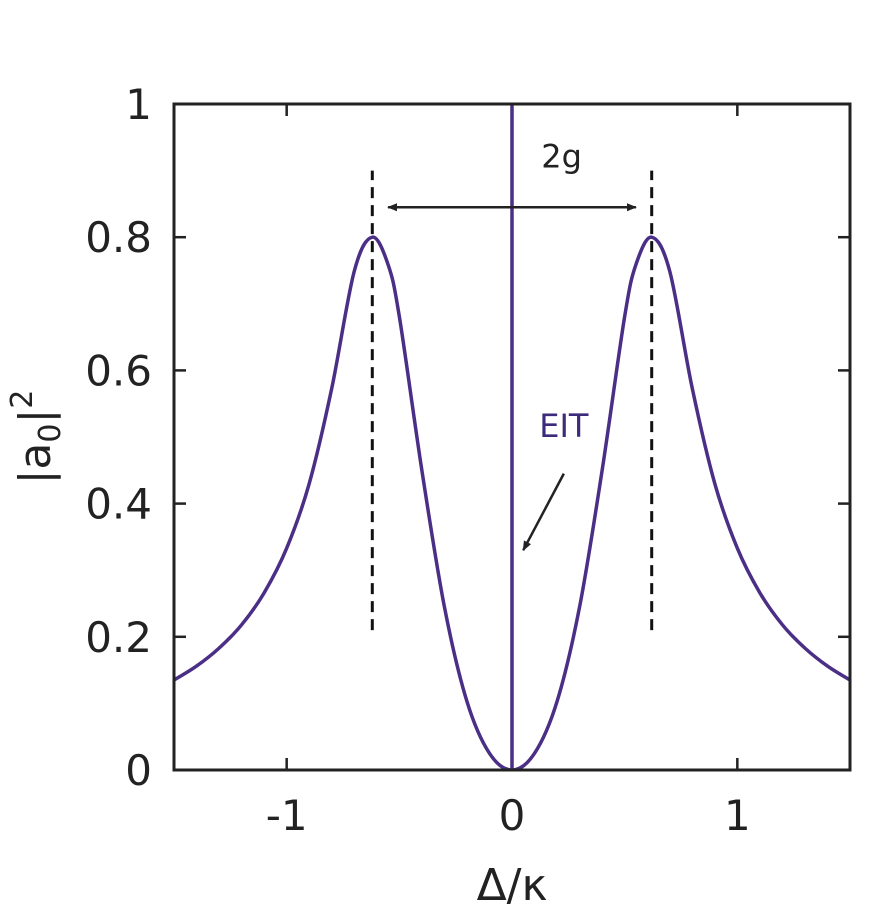 Image resolution: width=893 pixels, height=905 pixels. What do you see at coordinates (118, 370) in the screenshot?
I see `y-tick-label: 0.6` at bounding box center [118, 370].